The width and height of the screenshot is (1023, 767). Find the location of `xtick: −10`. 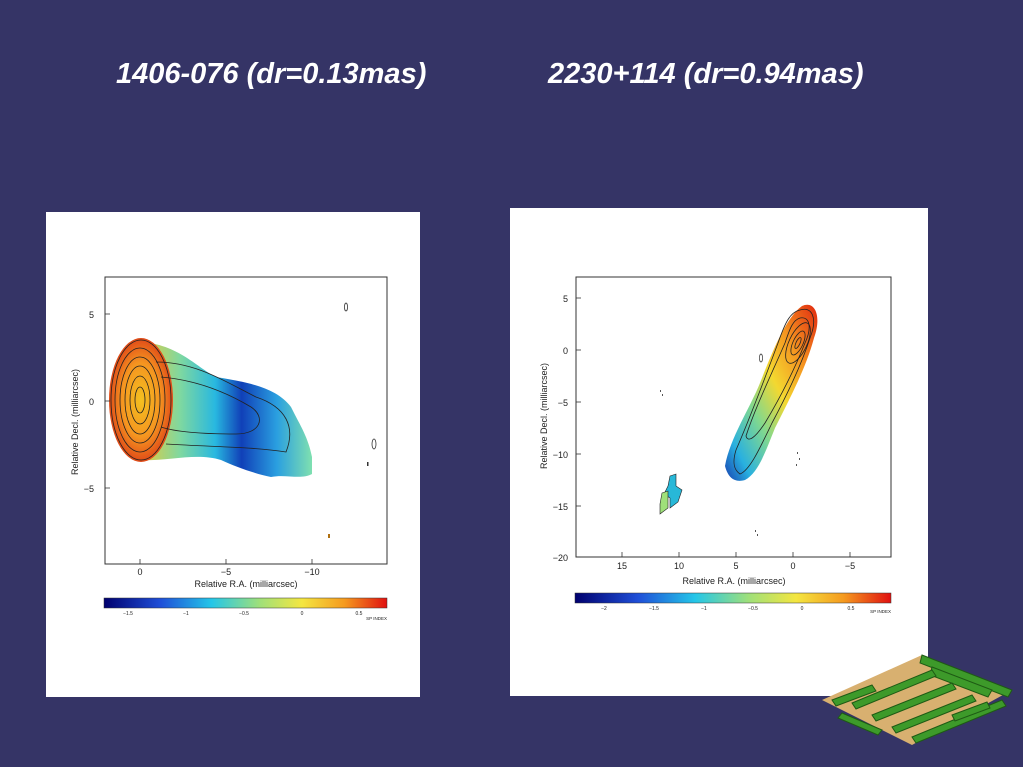

xtick: −10 is located at coordinates (311, 572).